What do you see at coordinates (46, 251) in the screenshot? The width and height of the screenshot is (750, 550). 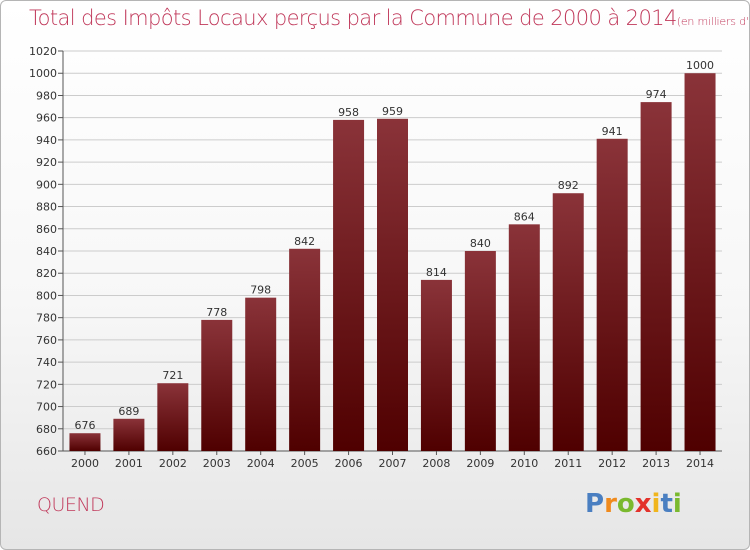 I see `y-tick-label: 840` at bounding box center [46, 251].